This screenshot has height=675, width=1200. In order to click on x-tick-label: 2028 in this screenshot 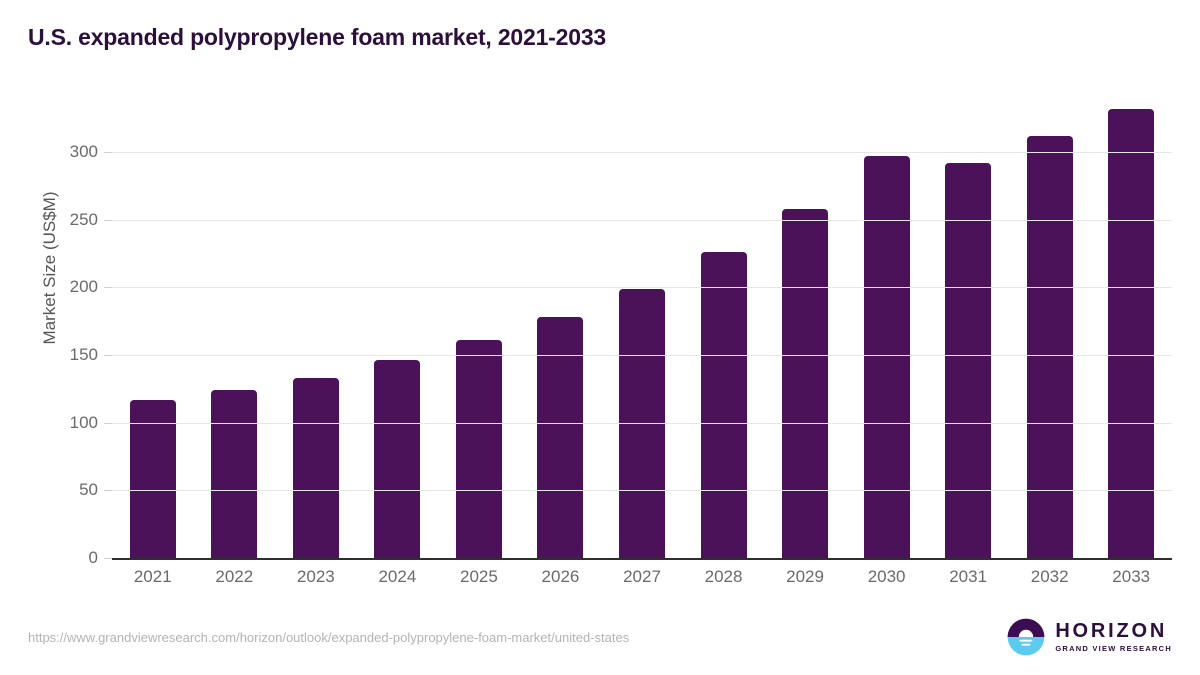, I will do `click(723, 576)`.